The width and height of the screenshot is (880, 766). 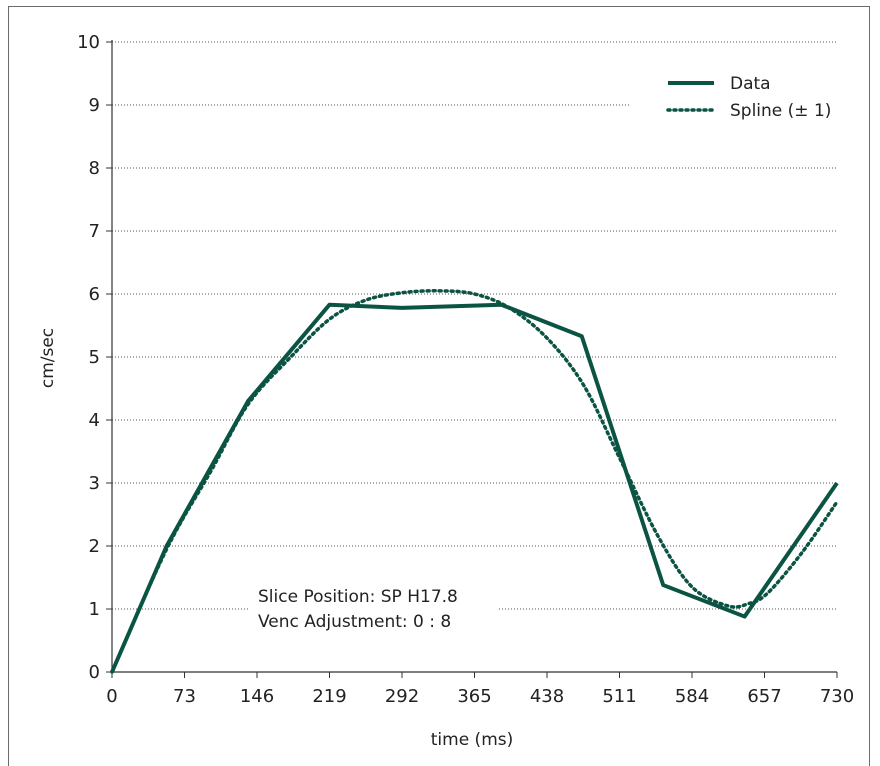 I want to click on legend-label-spline: Spline (± 1), so click(x=780, y=111).